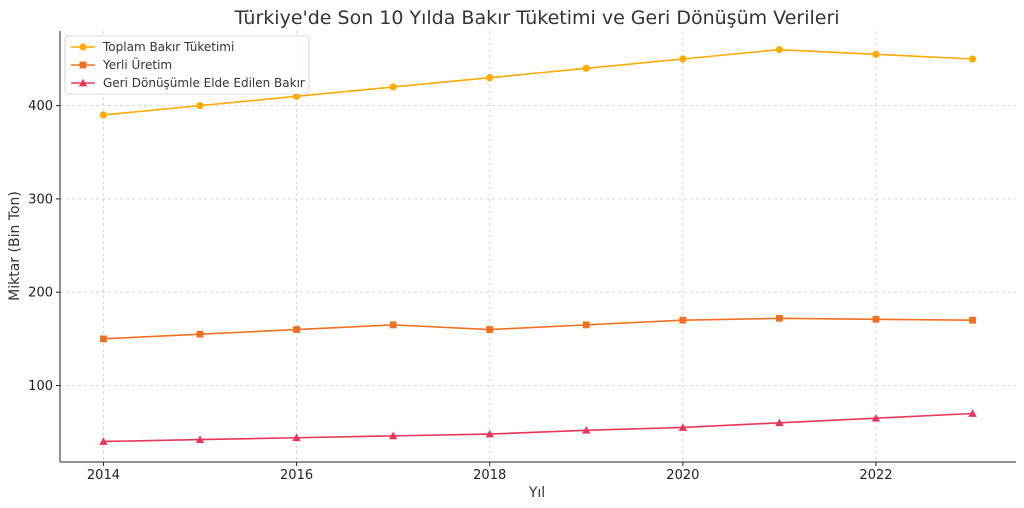  I want to click on y-tick-label: 300, so click(40, 199).